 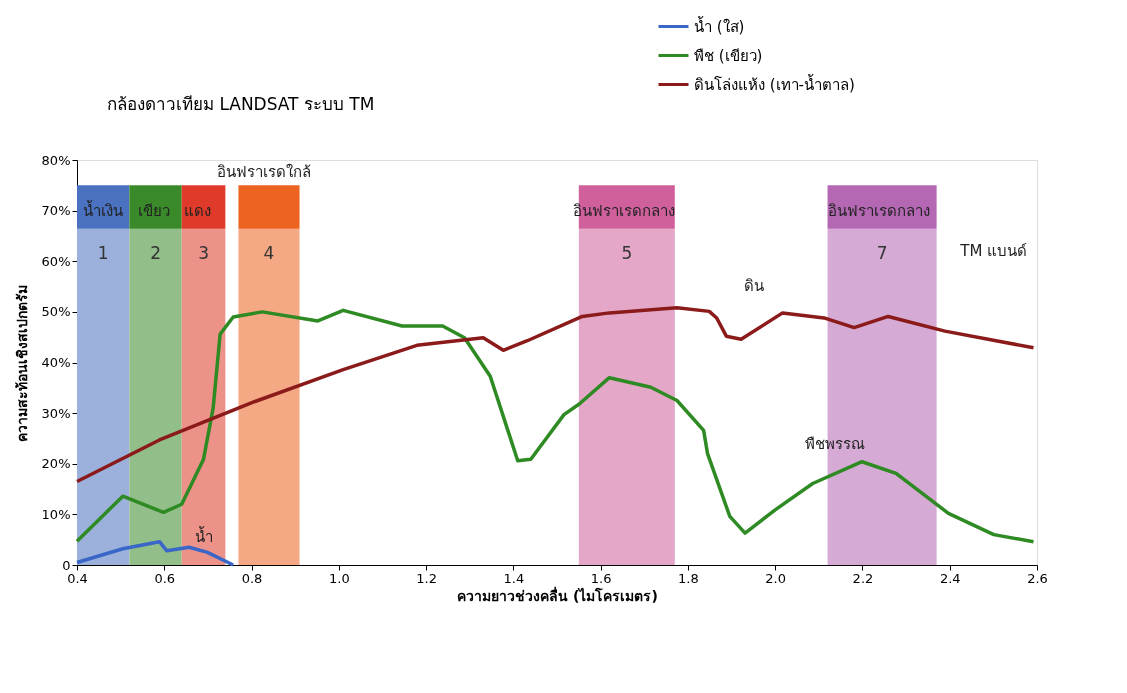 What do you see at coordinates (719, 25) in the screenshot?
I see `legend-label: น้ำ (ใส)` at bounding box center [719, 25].